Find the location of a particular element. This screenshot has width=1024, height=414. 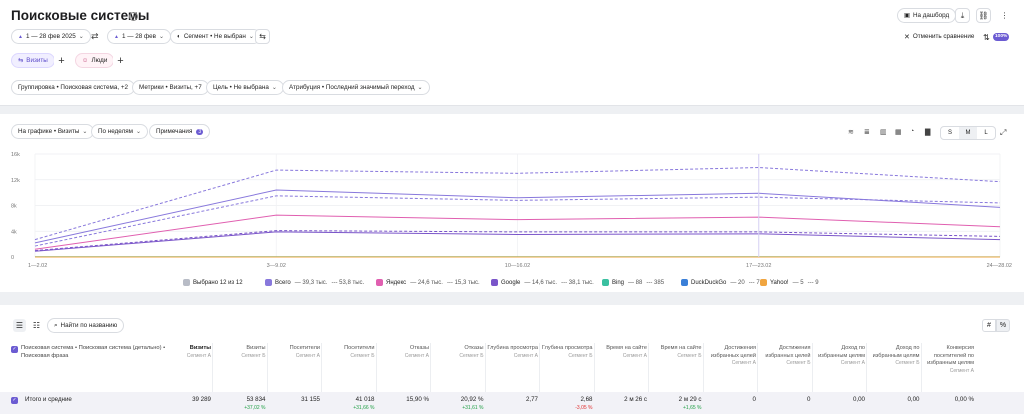

column-title: Доход по избранным целям is located at coordinates (841, 352).